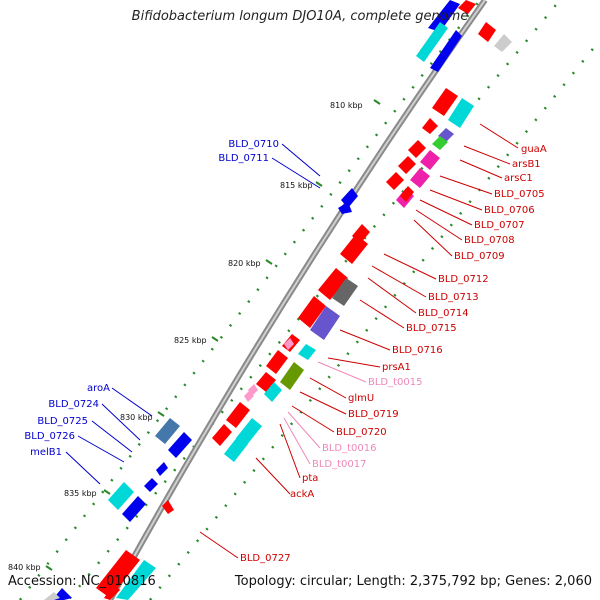 The height and width of the screenshot is (600, 600). Describe the element at coordinates (489, 240) in the screenshot. I see `label-BLD_0708: BLD_0708` at that location.